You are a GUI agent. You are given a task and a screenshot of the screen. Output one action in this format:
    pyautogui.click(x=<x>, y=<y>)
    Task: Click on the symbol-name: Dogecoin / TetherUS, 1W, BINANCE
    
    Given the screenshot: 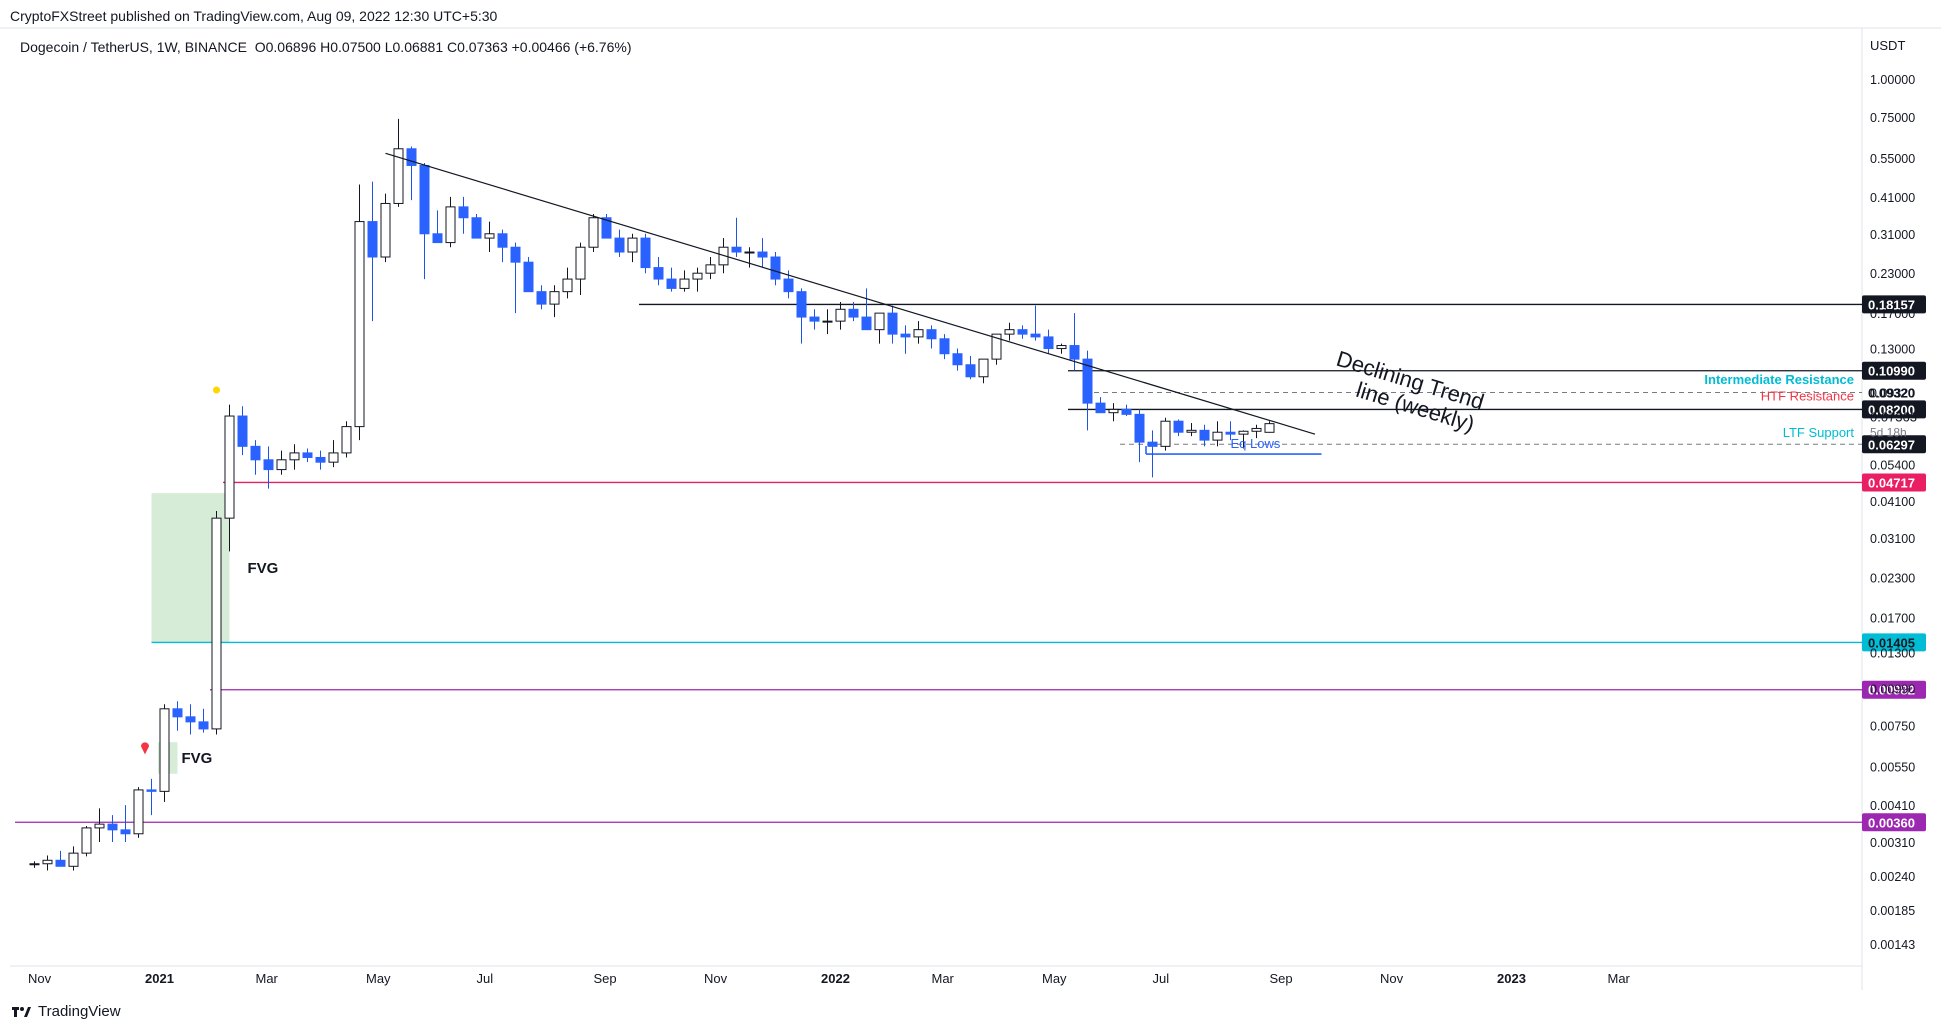 What is the action you would take?
    pyautogui.click(x=133, y=47)
    